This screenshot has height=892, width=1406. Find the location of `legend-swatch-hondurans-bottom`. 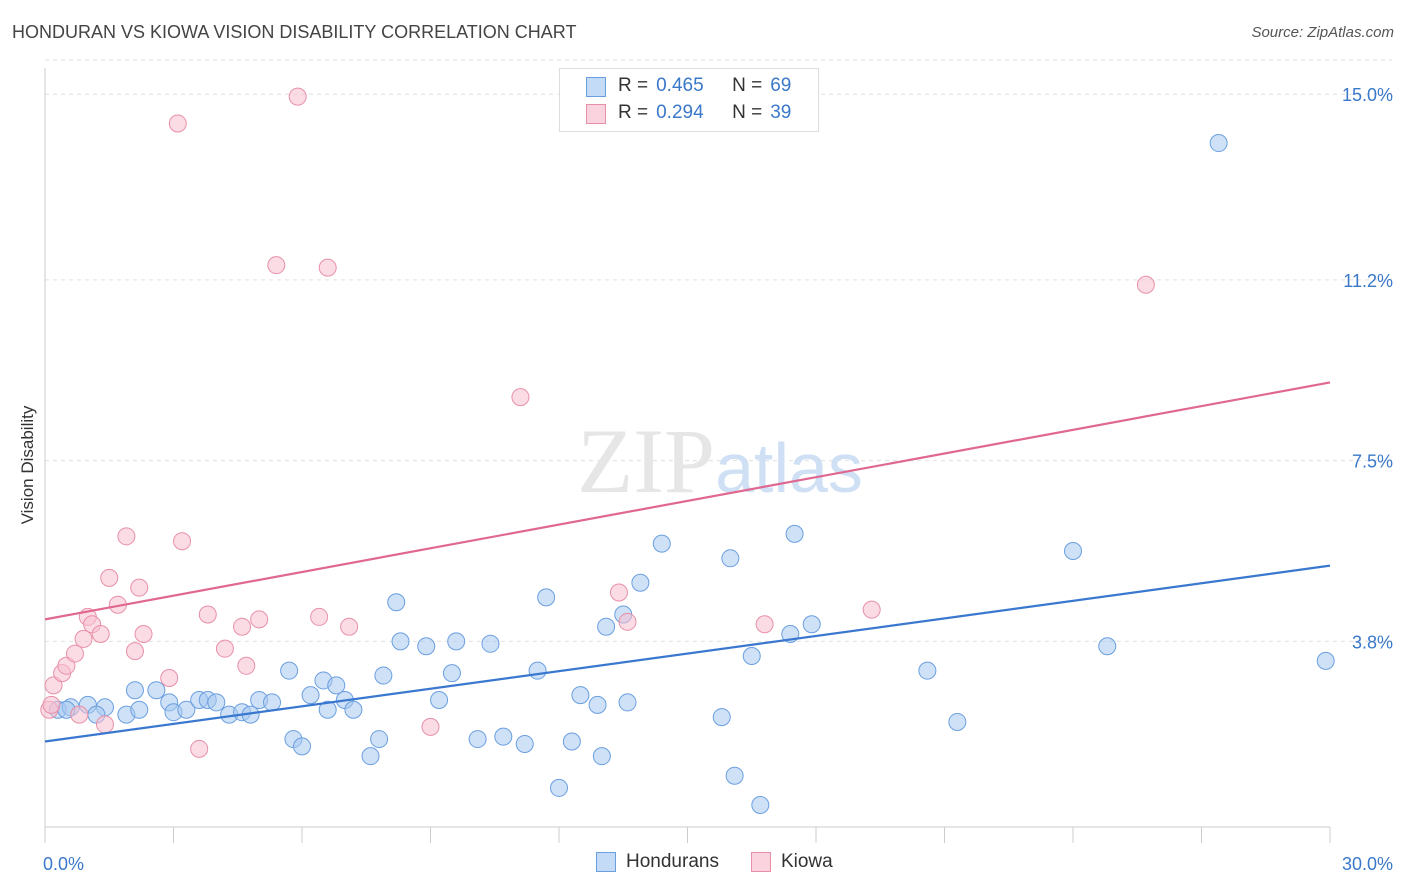

legend-swatch-hondurans-bottom is located at coordinates (606, 862).